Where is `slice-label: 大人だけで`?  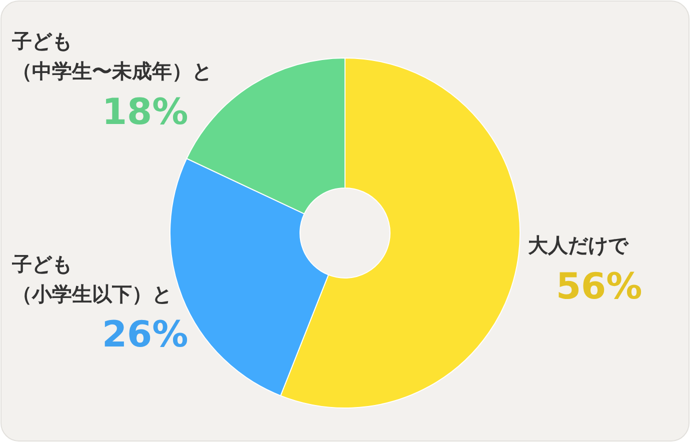 slice-label: 大人だけで is located at coordinates (579, 246).